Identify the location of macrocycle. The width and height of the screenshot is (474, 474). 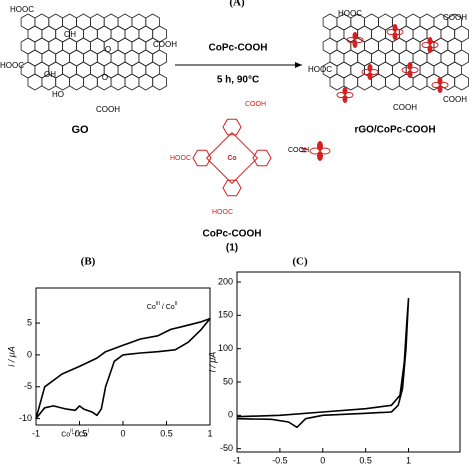
(232, 158).